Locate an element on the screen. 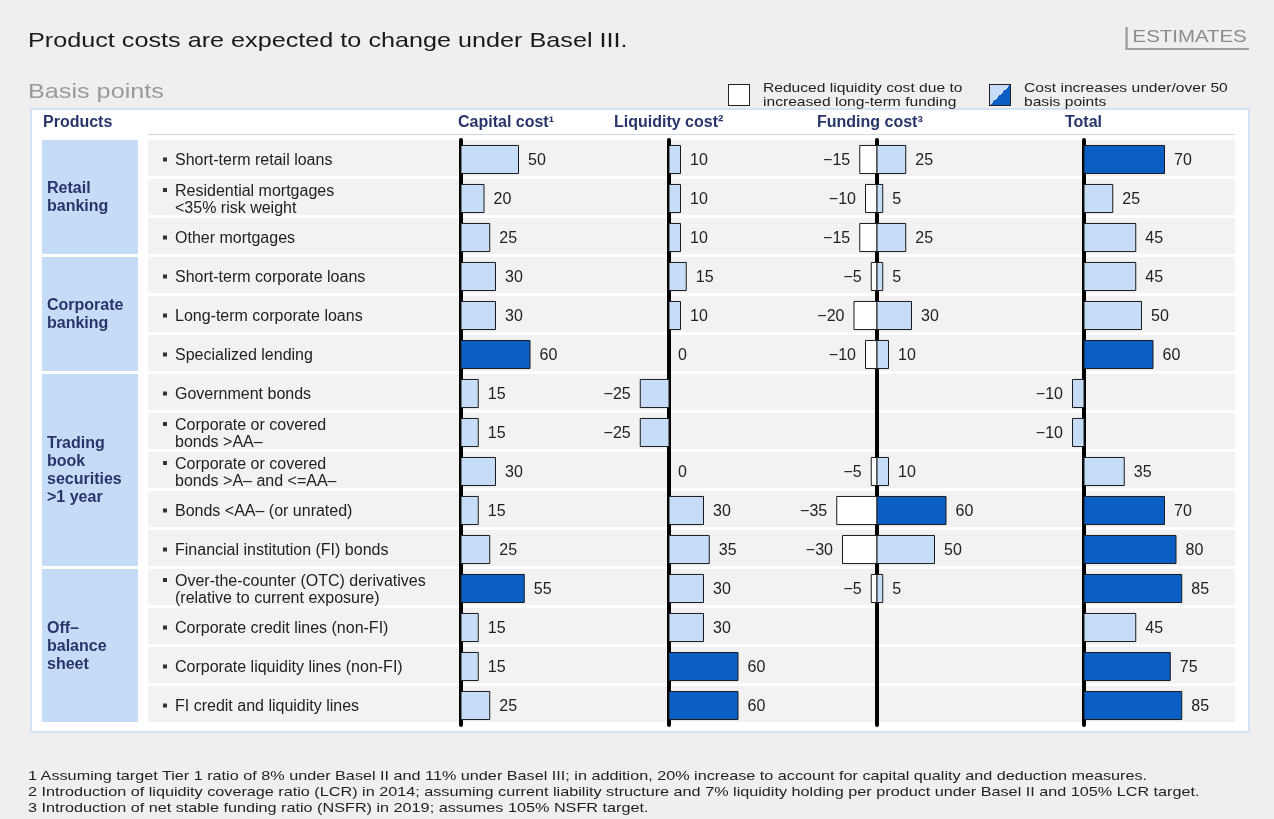 The height and width of the screenshot is (819, 1274). data-label: −15 is located at coordinates (837, 237).